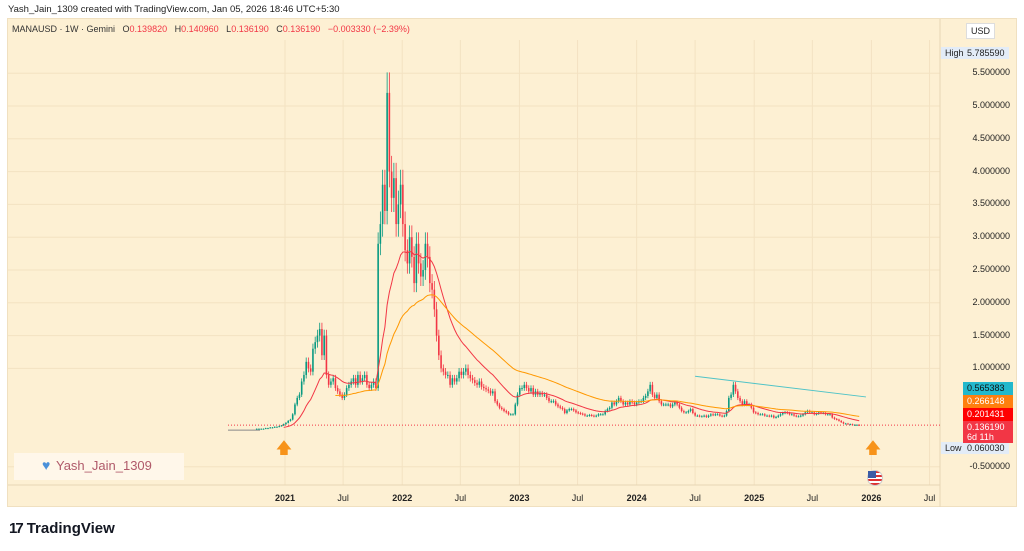  Describe the element at coordinates (402, 498) in the screenshot. I see `x-tick-label: 2022` at that location.